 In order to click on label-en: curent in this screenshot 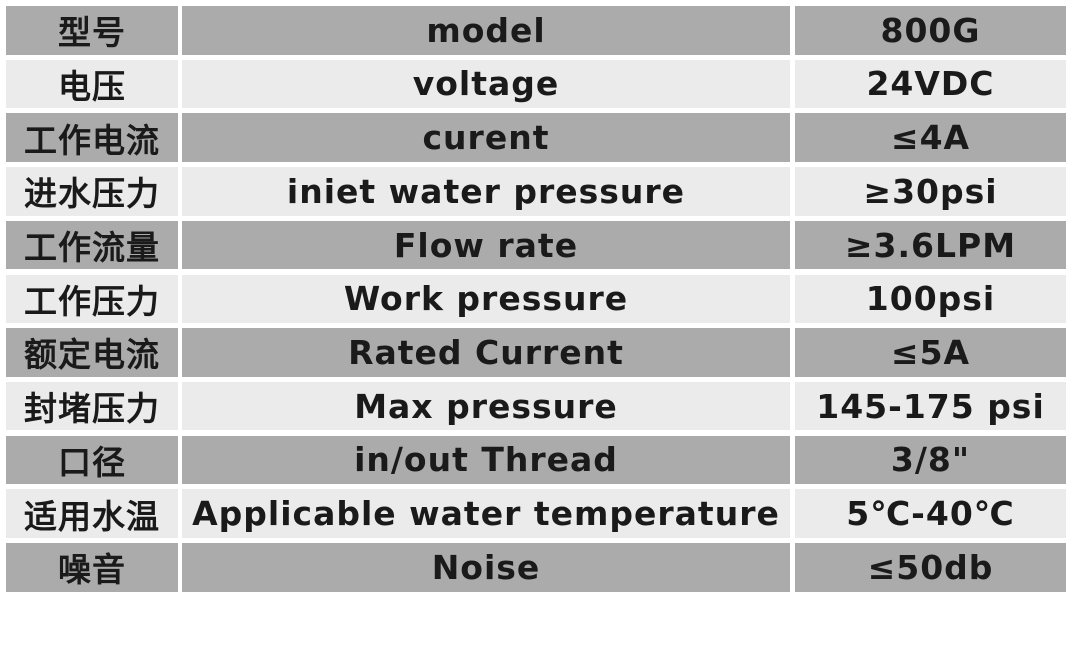, I will do `click(486, 137)`.